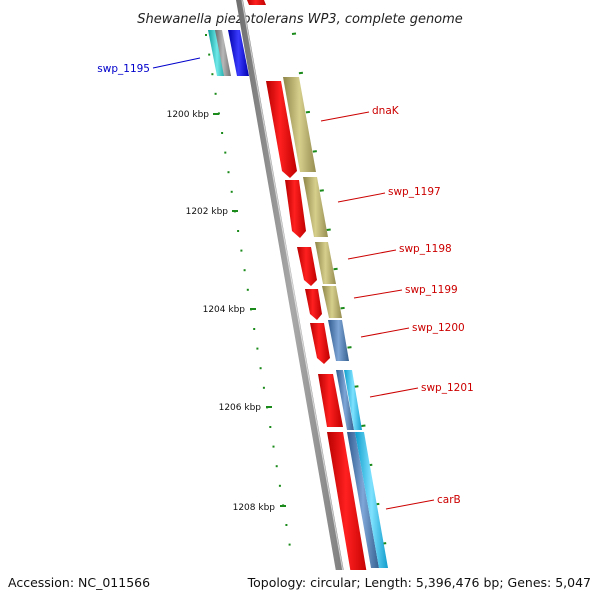 Image resolution: width=600 pixels, height=600 pixels. I want to click on gene-swp_1199-cog, so click(332, 302).